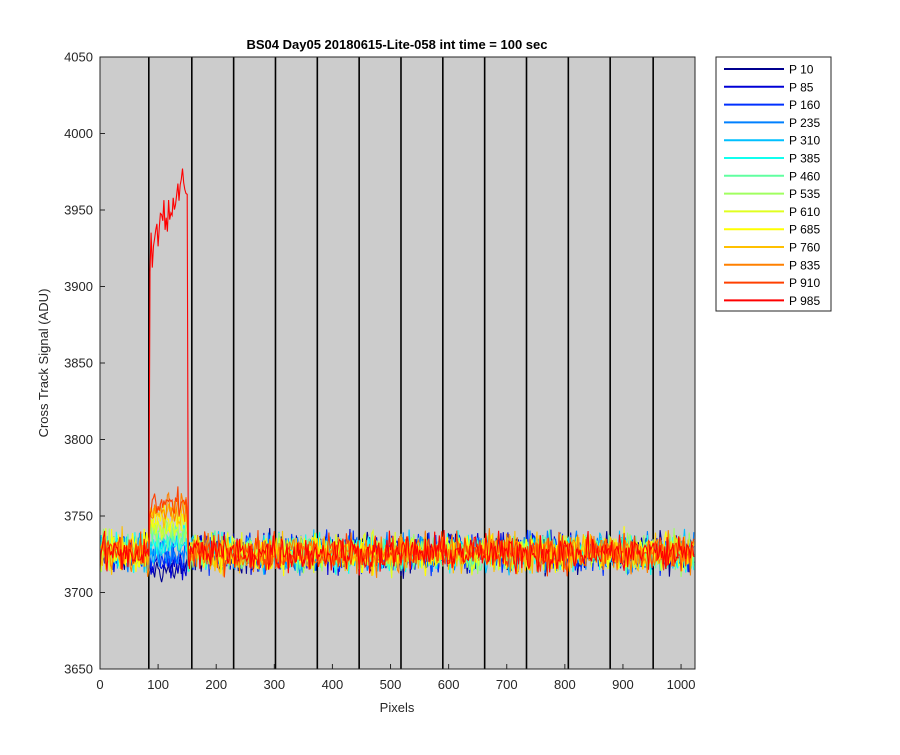 This screenshot has height=755, width=900. What do you see at coordinates (449, 684) in the screenshot?
I see `x-tick-label: 600` at bounding box center [449, 684].